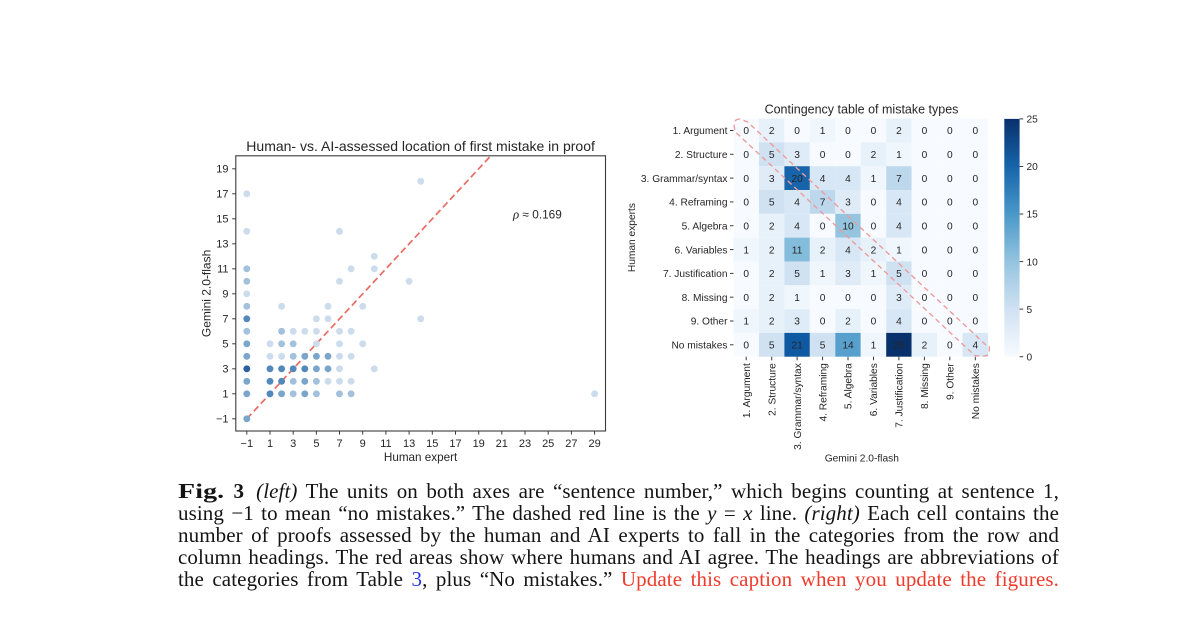 The width and height of the screenshot is (1200, 632). I want to click on svg-text: 20, so click(1033, 167).